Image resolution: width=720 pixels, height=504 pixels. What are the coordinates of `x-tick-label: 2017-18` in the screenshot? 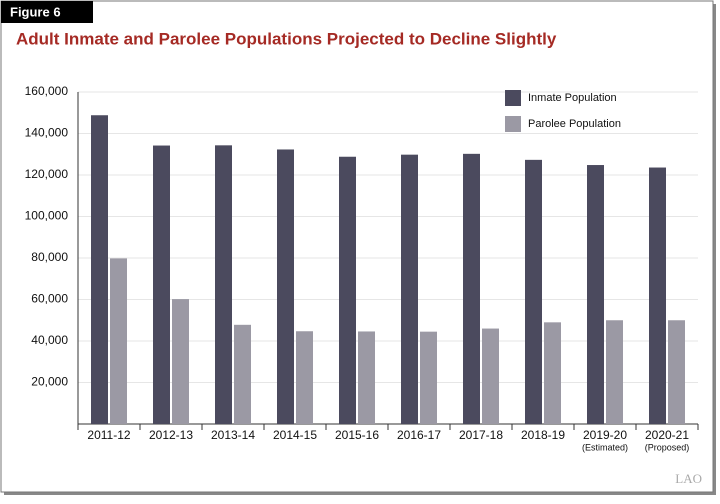 It's located at (481, 435).